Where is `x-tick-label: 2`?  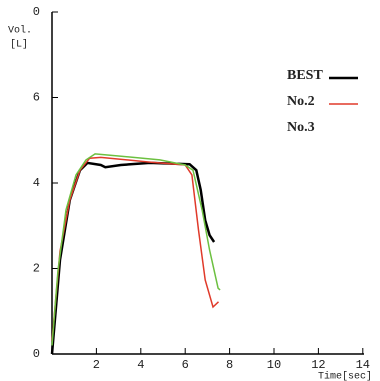 x-tick-label: 2 is located at coordinates (96, 365).